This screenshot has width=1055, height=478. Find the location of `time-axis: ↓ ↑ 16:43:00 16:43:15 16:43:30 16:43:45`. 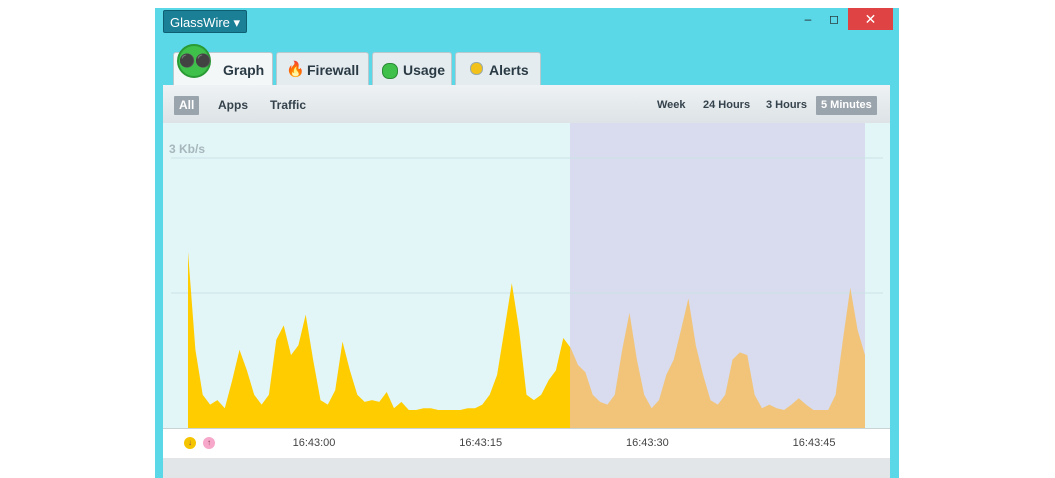

time-axis: ↓ ↑ 16:43:00 16:43:15 16:43:30 16:43:45 is located at coordinates (526, 443).